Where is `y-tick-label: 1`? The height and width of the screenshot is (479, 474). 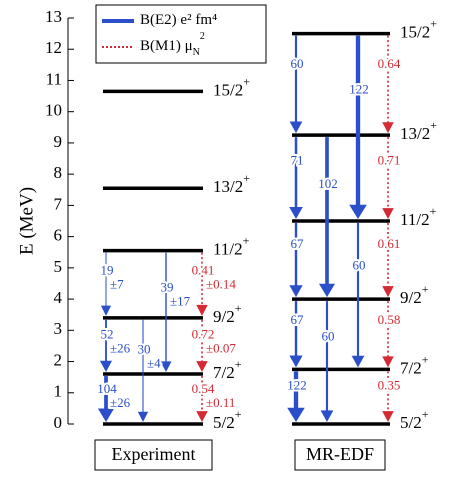 y-tick-label: 1 is located at coordinates (58, 391).